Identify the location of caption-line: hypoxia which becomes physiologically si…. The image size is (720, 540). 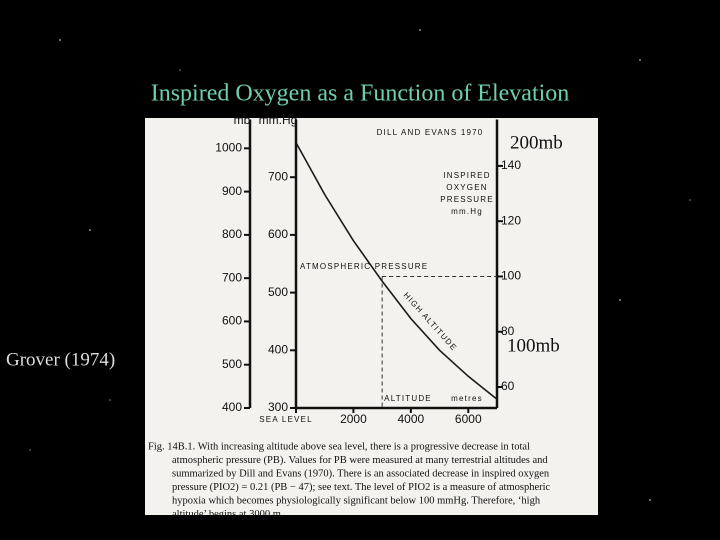
(356, 500).